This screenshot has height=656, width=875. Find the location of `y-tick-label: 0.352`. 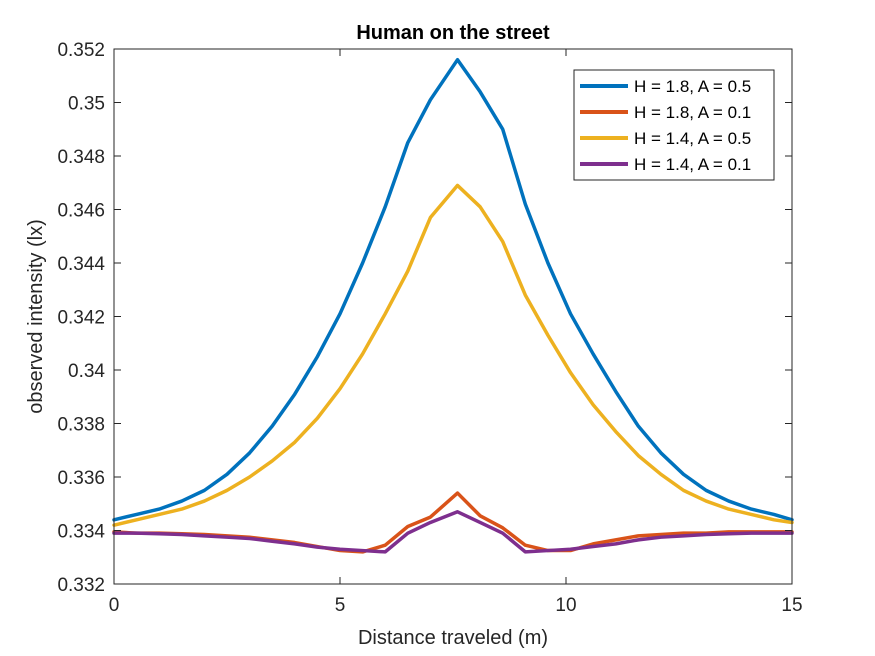

y-tick-label: 0.352 is located at coordinates (81, 50).